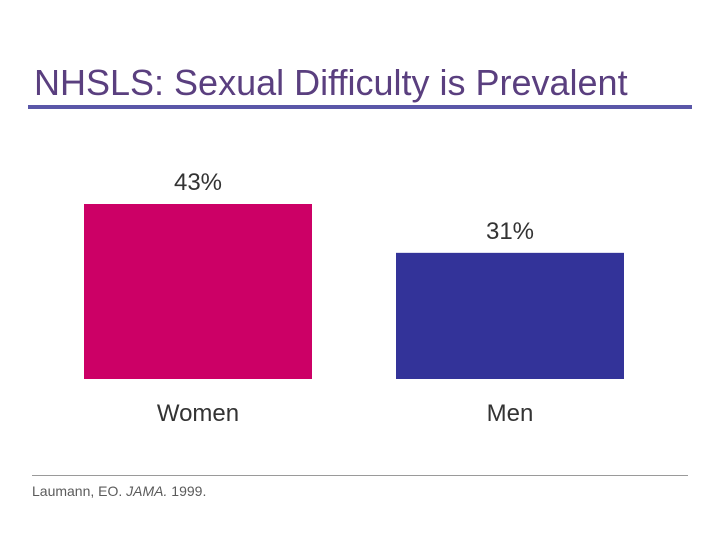  I want to click on category-label-women: Women, so click(198, 413).